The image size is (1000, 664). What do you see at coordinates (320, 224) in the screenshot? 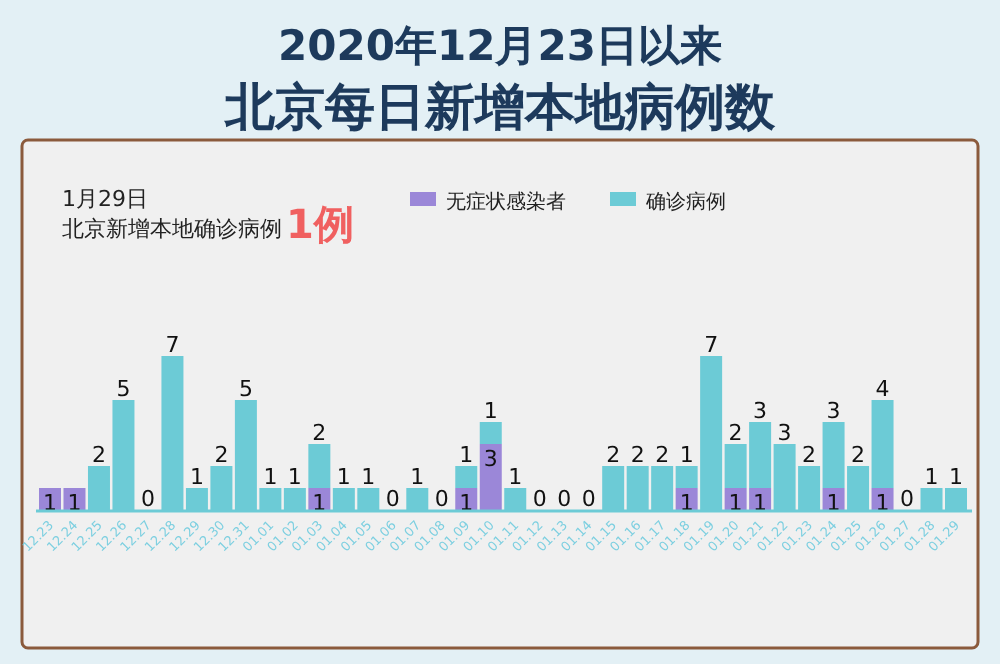
I see `text: 1例` at bounding box center [320, 224].